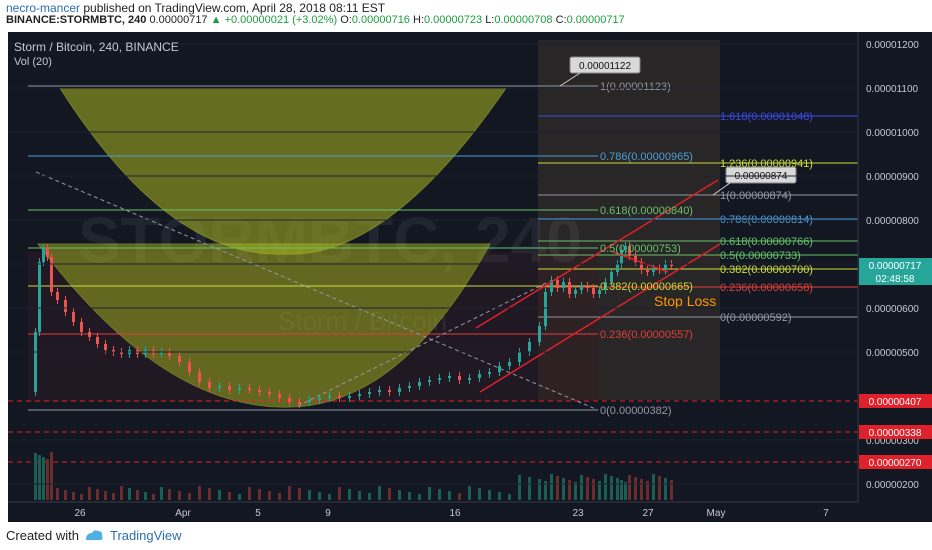 This screenshot has height=550, width=932. What do you see at coordinates (756, 196) in the screenshot?
I see `fib-right-label: 1(0.00000874)` at bounding box center [756, 196].